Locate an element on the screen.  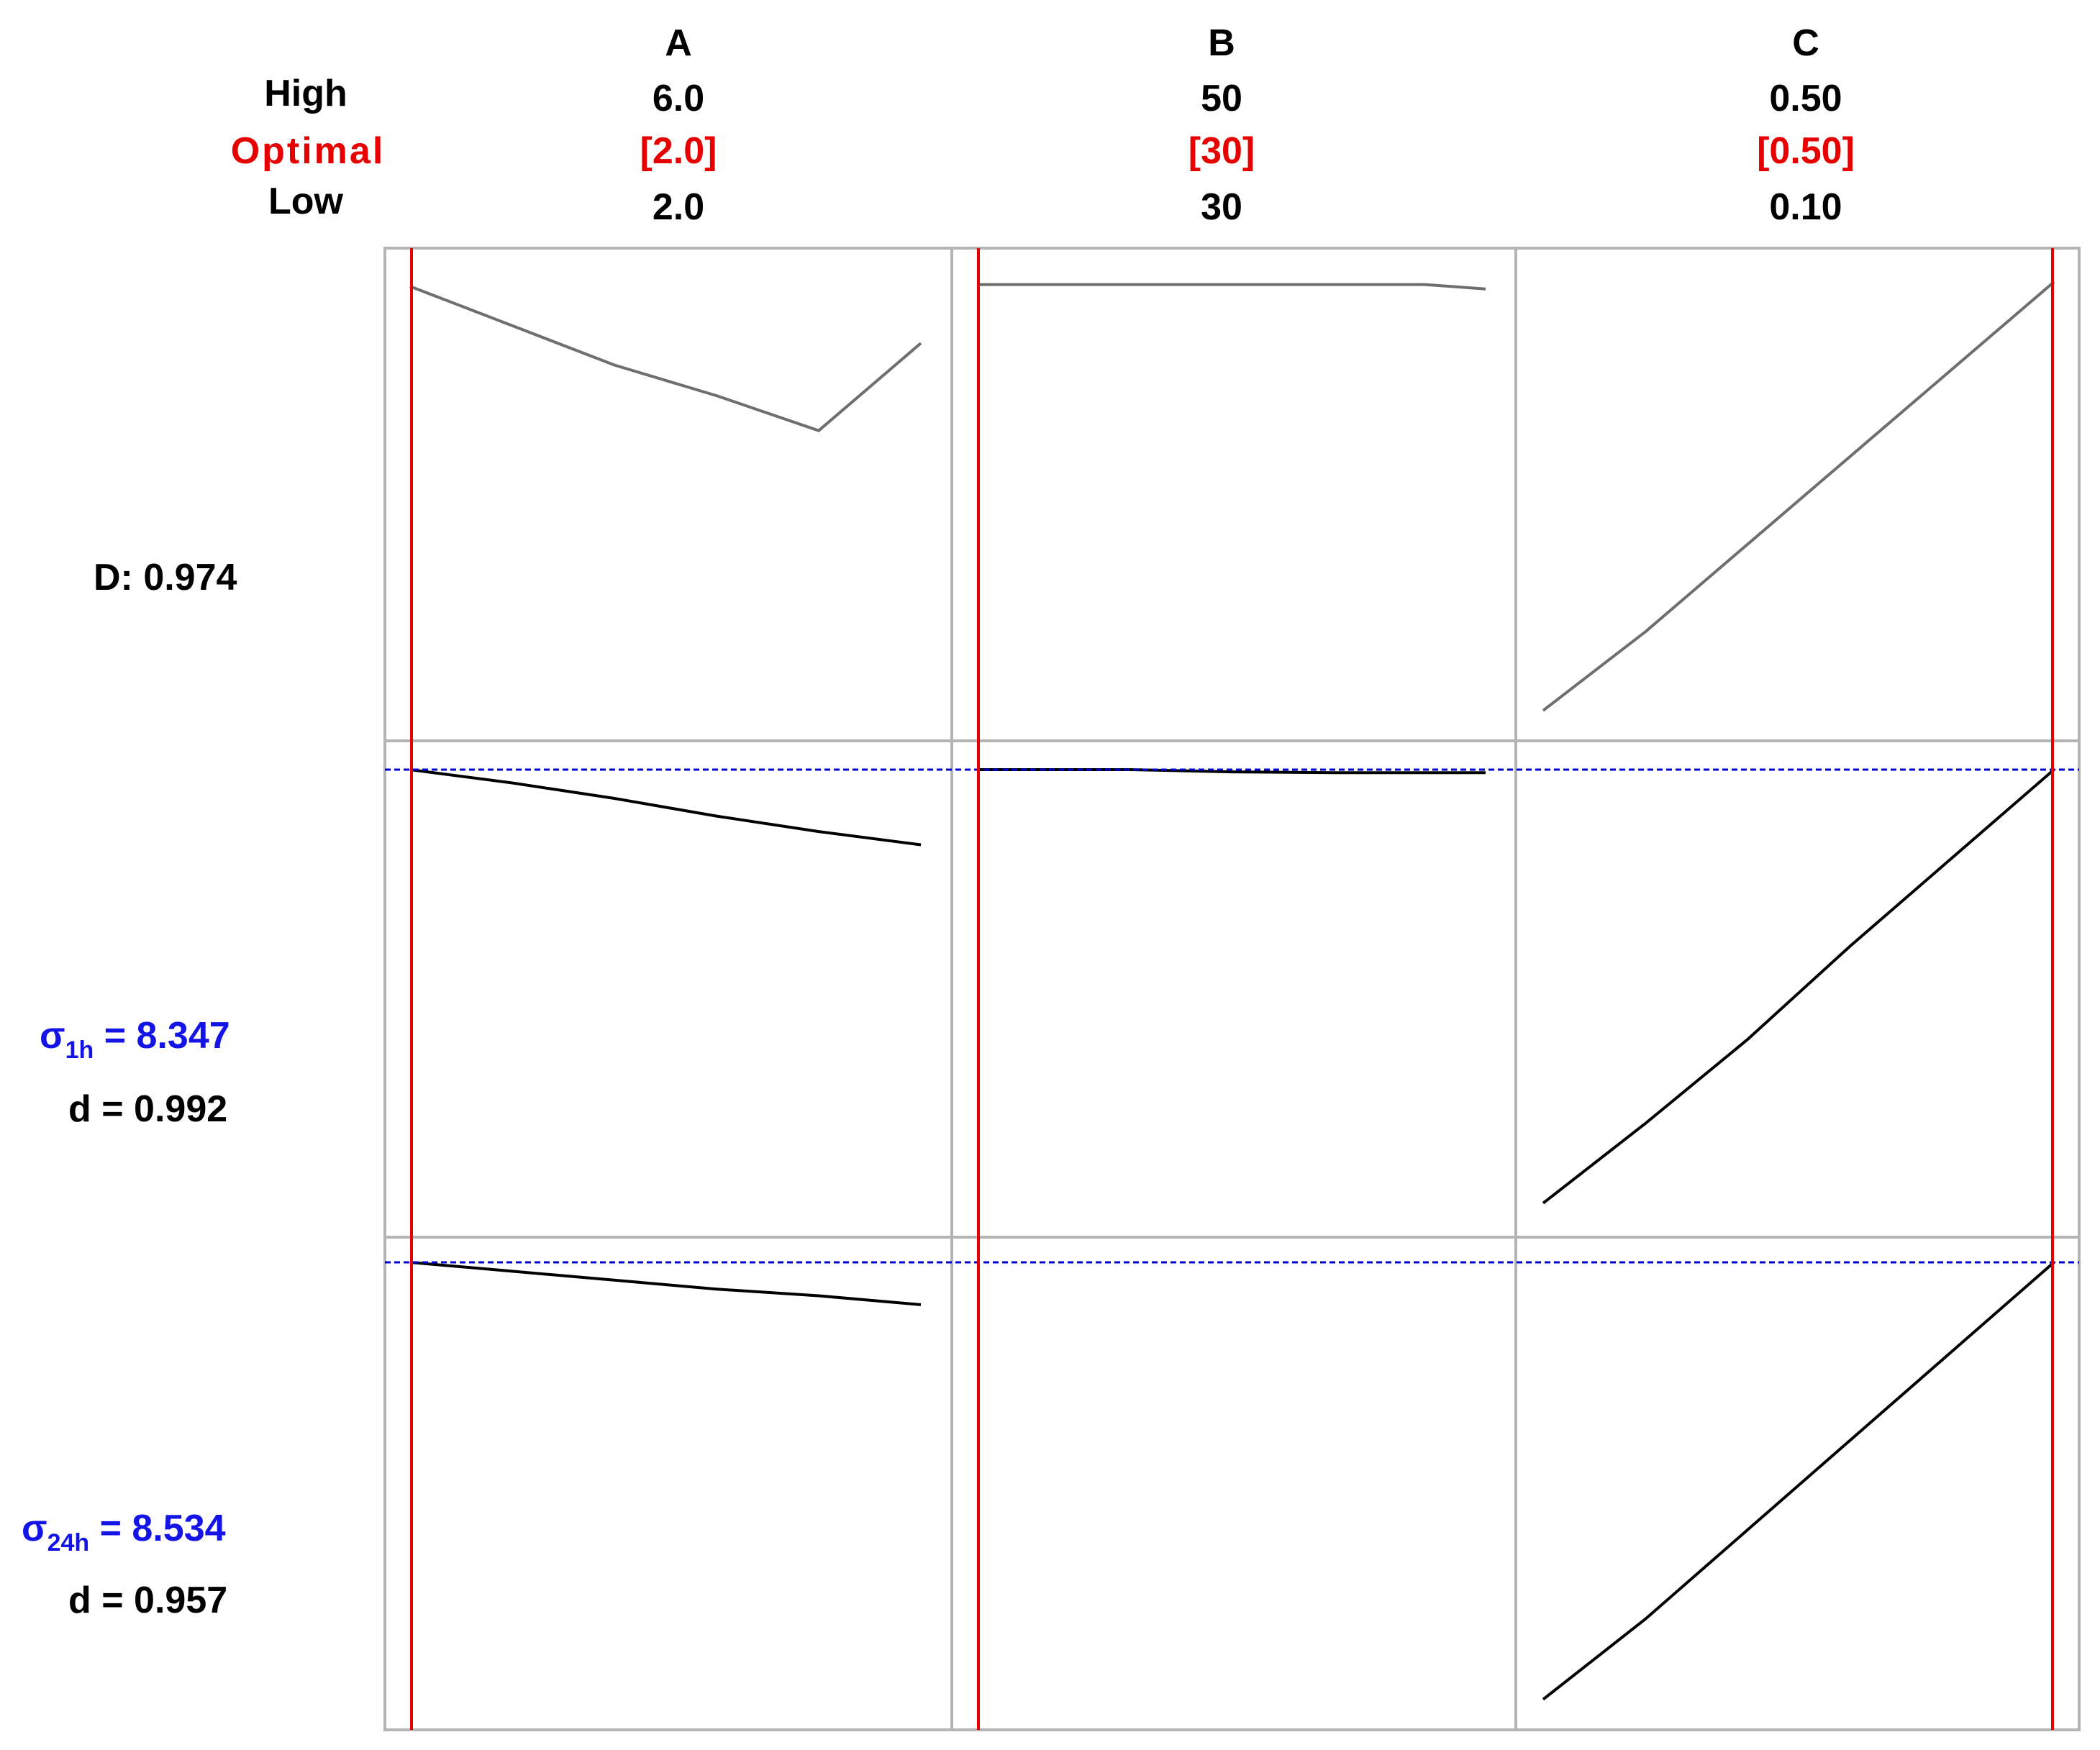
composite-desirability: D: 0.974 is located at coordinates (165, 577).